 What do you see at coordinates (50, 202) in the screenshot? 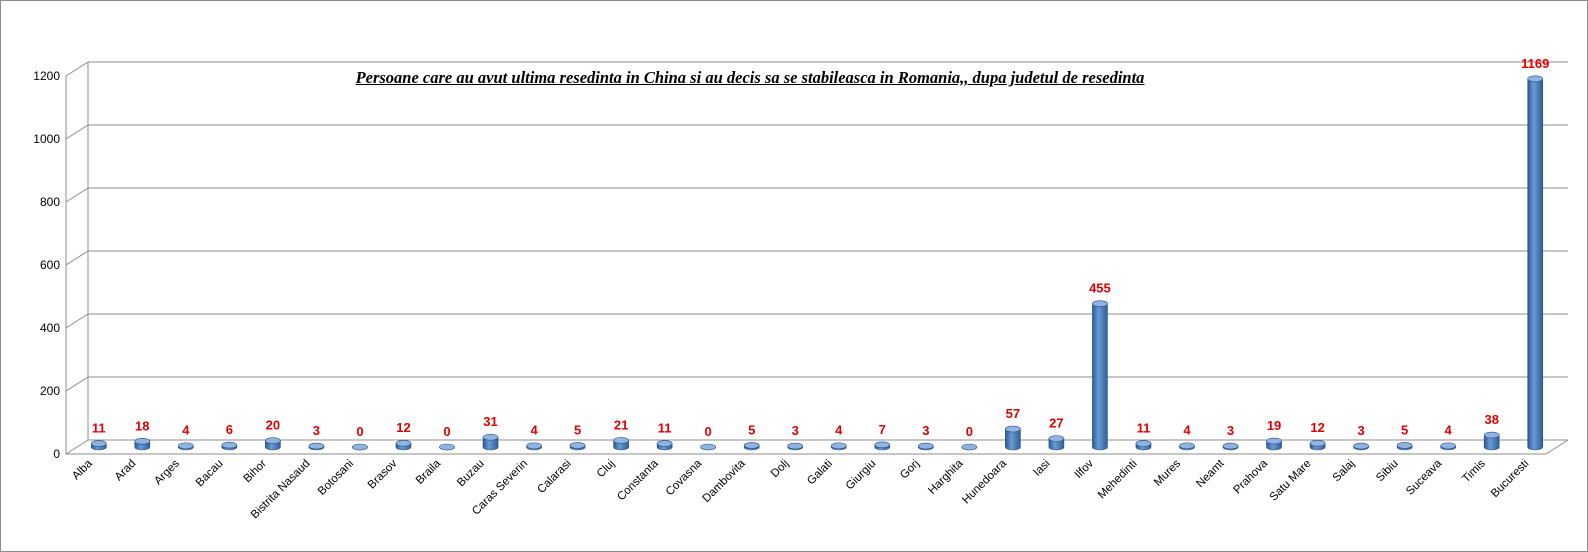
I see `y-tick-label: 800` at bounding box center [50, 202].